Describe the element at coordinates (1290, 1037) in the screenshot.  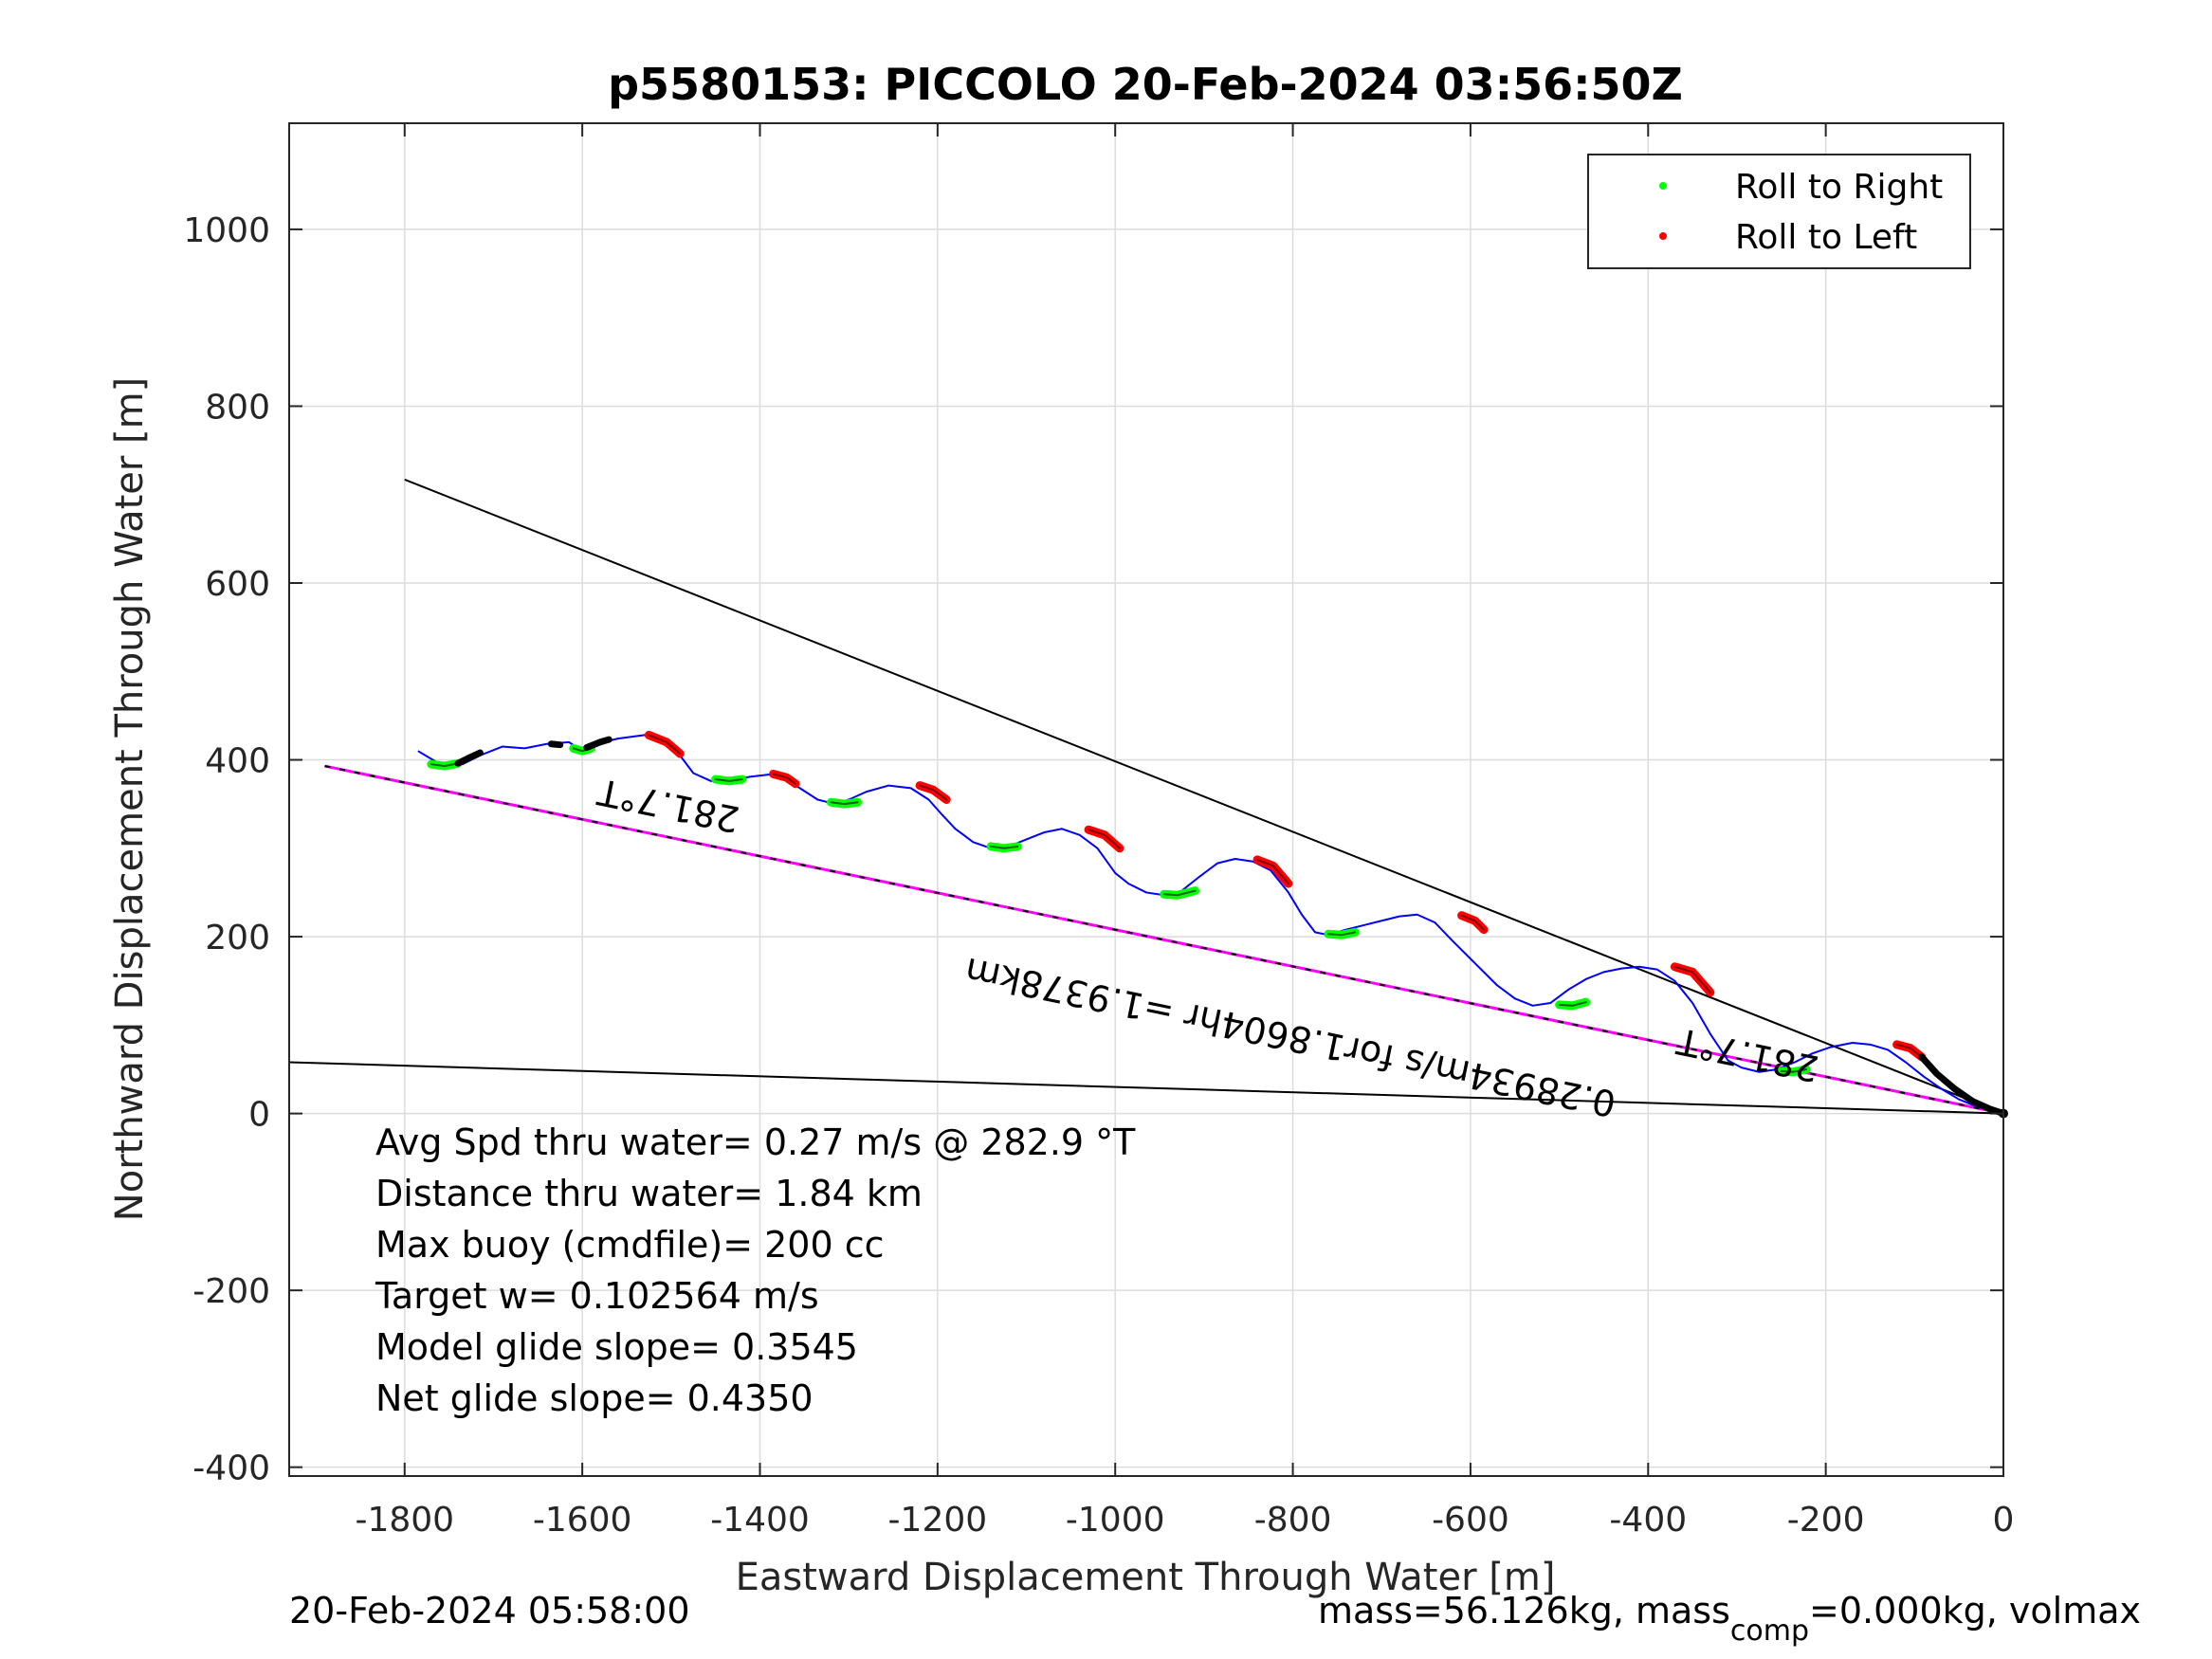
I see `rotated-annotation: 0.28934m/s for1.8604hr =1.9378km` at that location.